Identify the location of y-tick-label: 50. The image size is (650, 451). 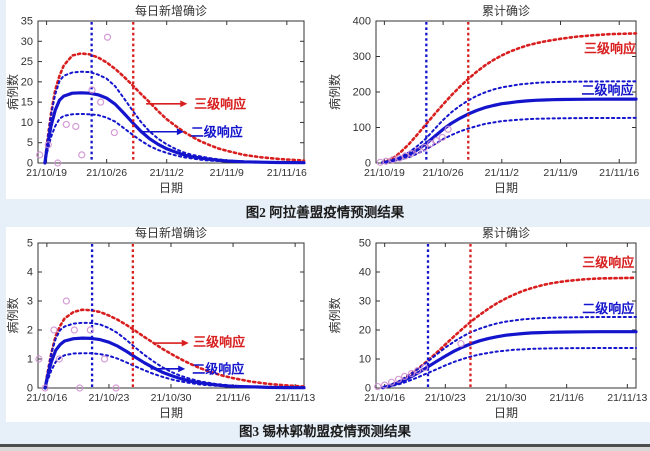
(365, 244).